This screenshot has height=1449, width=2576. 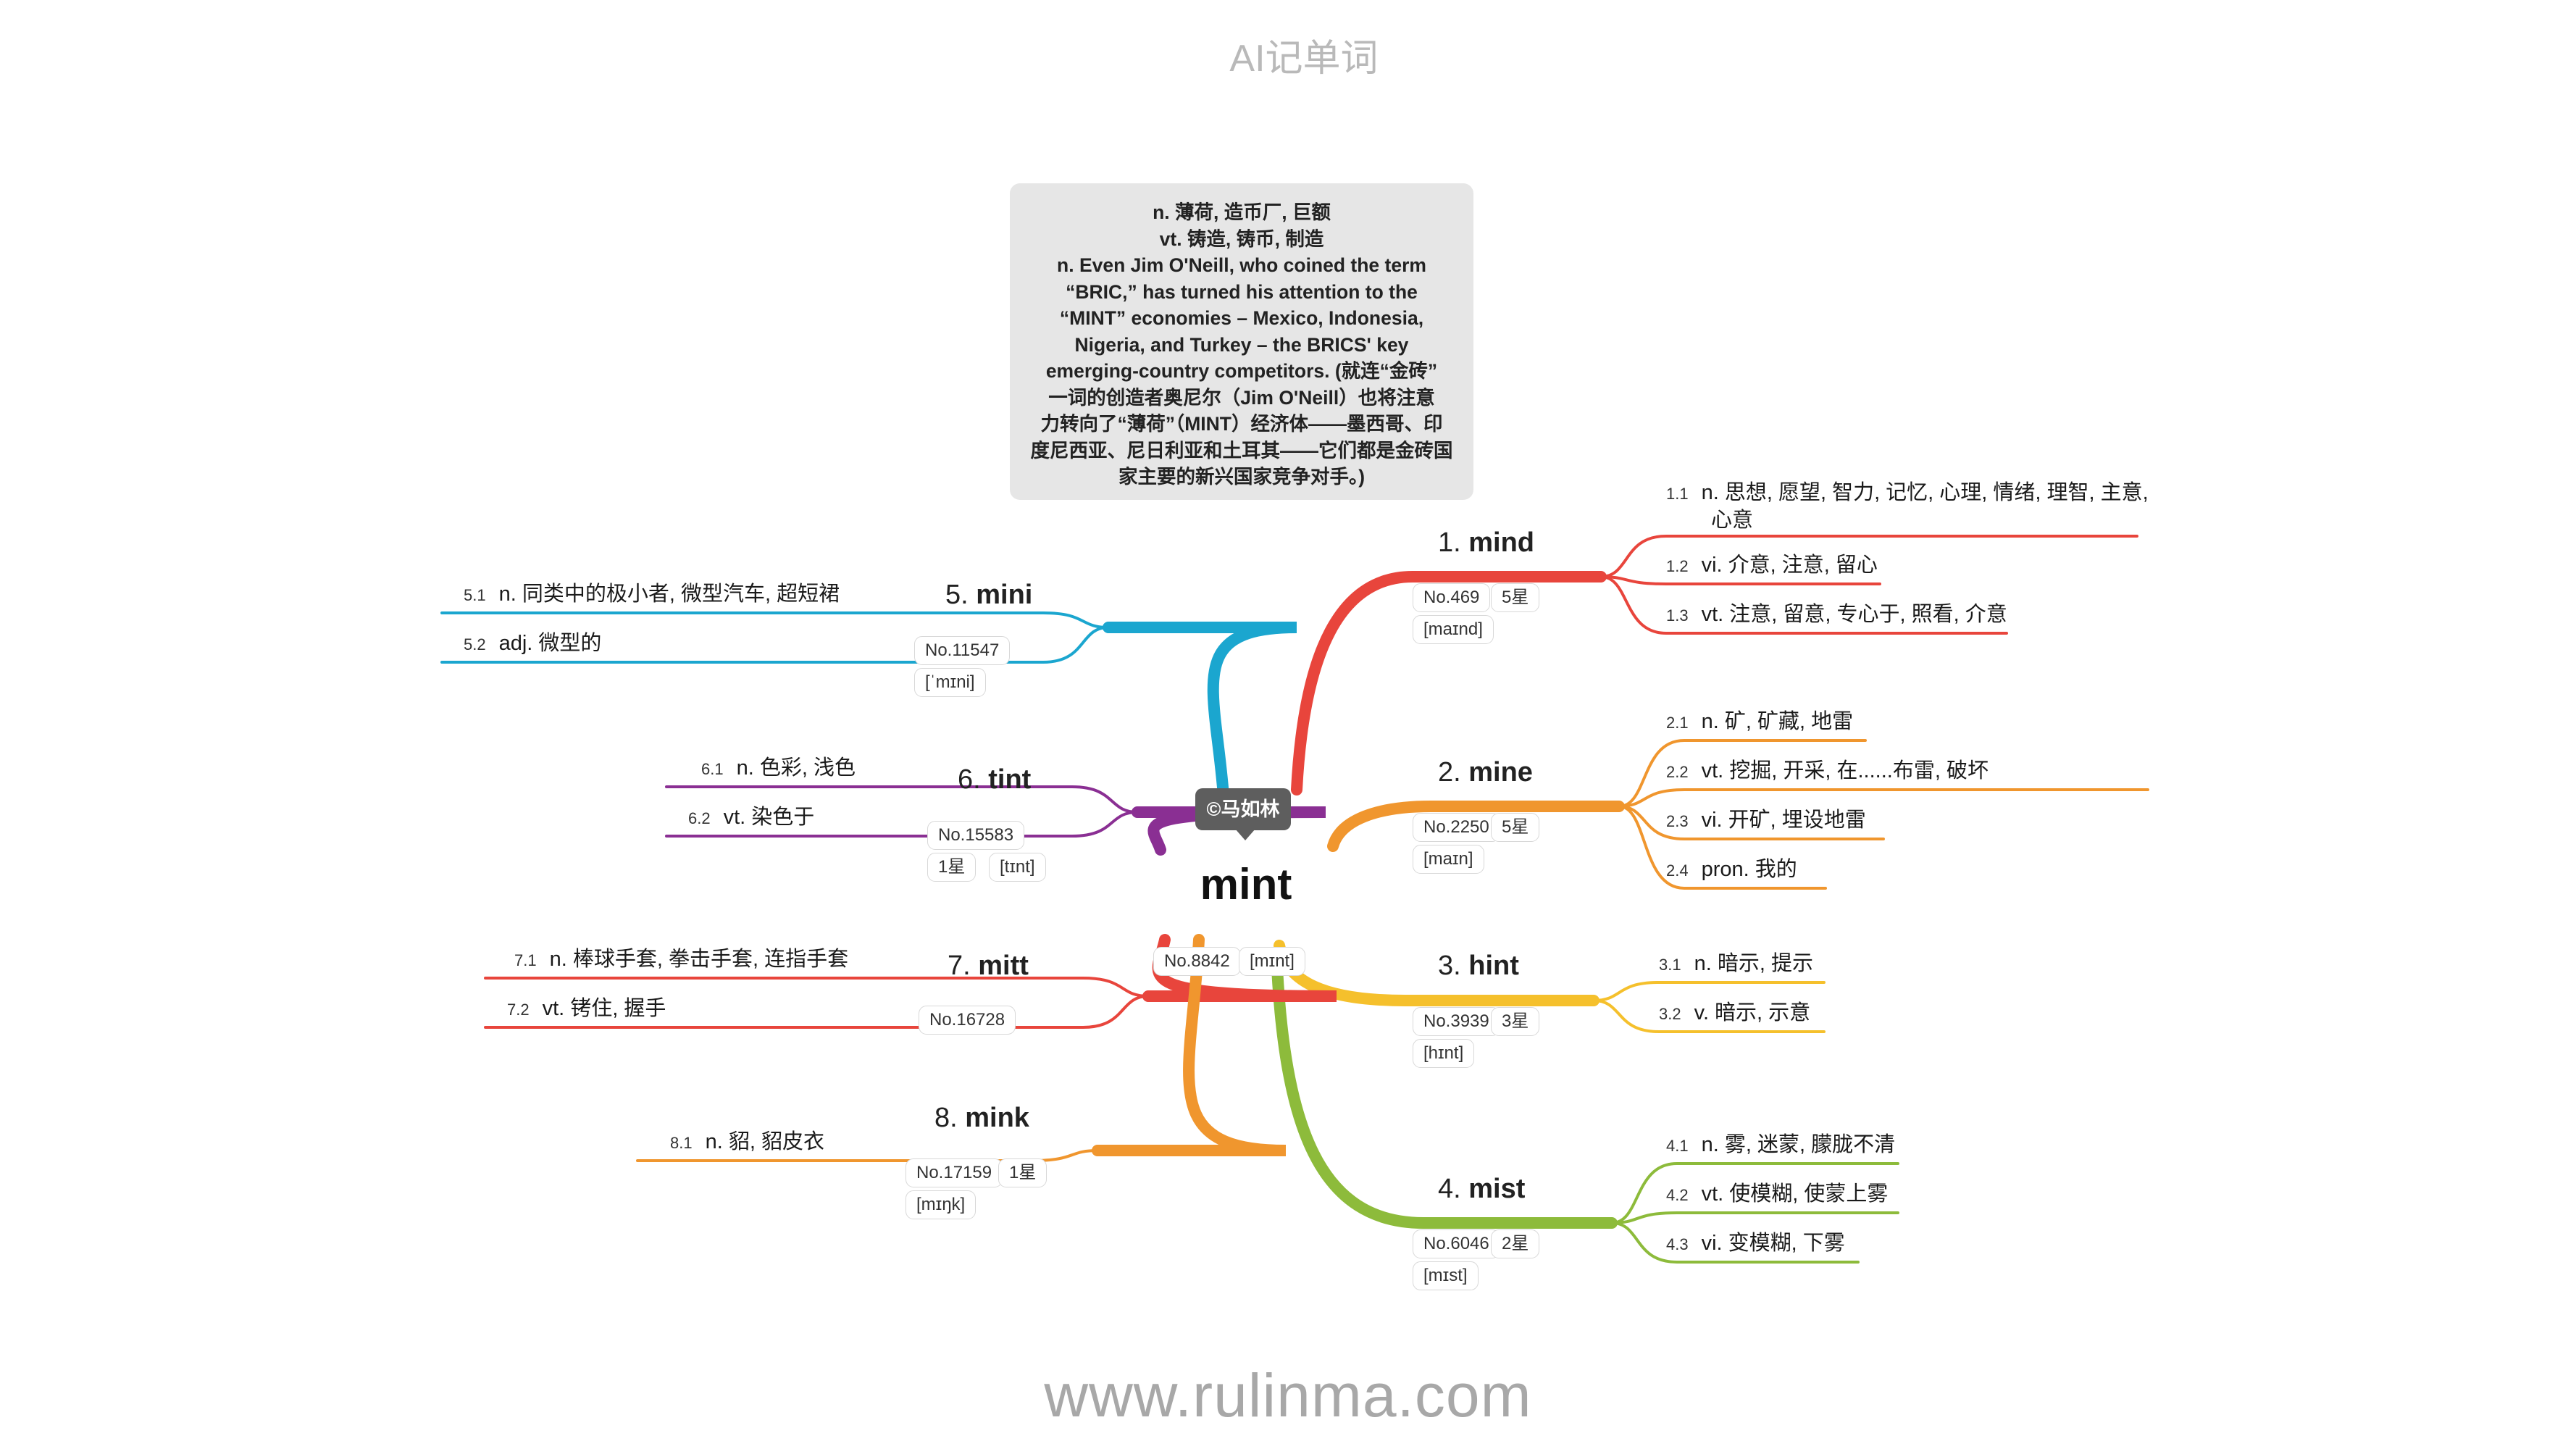 What do you see at coordinates (1241, 450) in the screenshot?
I see `note-line: 度尼西亚、尼日利亚和土耳其——它们都是金砖国` at bounding box center [1241, 450].